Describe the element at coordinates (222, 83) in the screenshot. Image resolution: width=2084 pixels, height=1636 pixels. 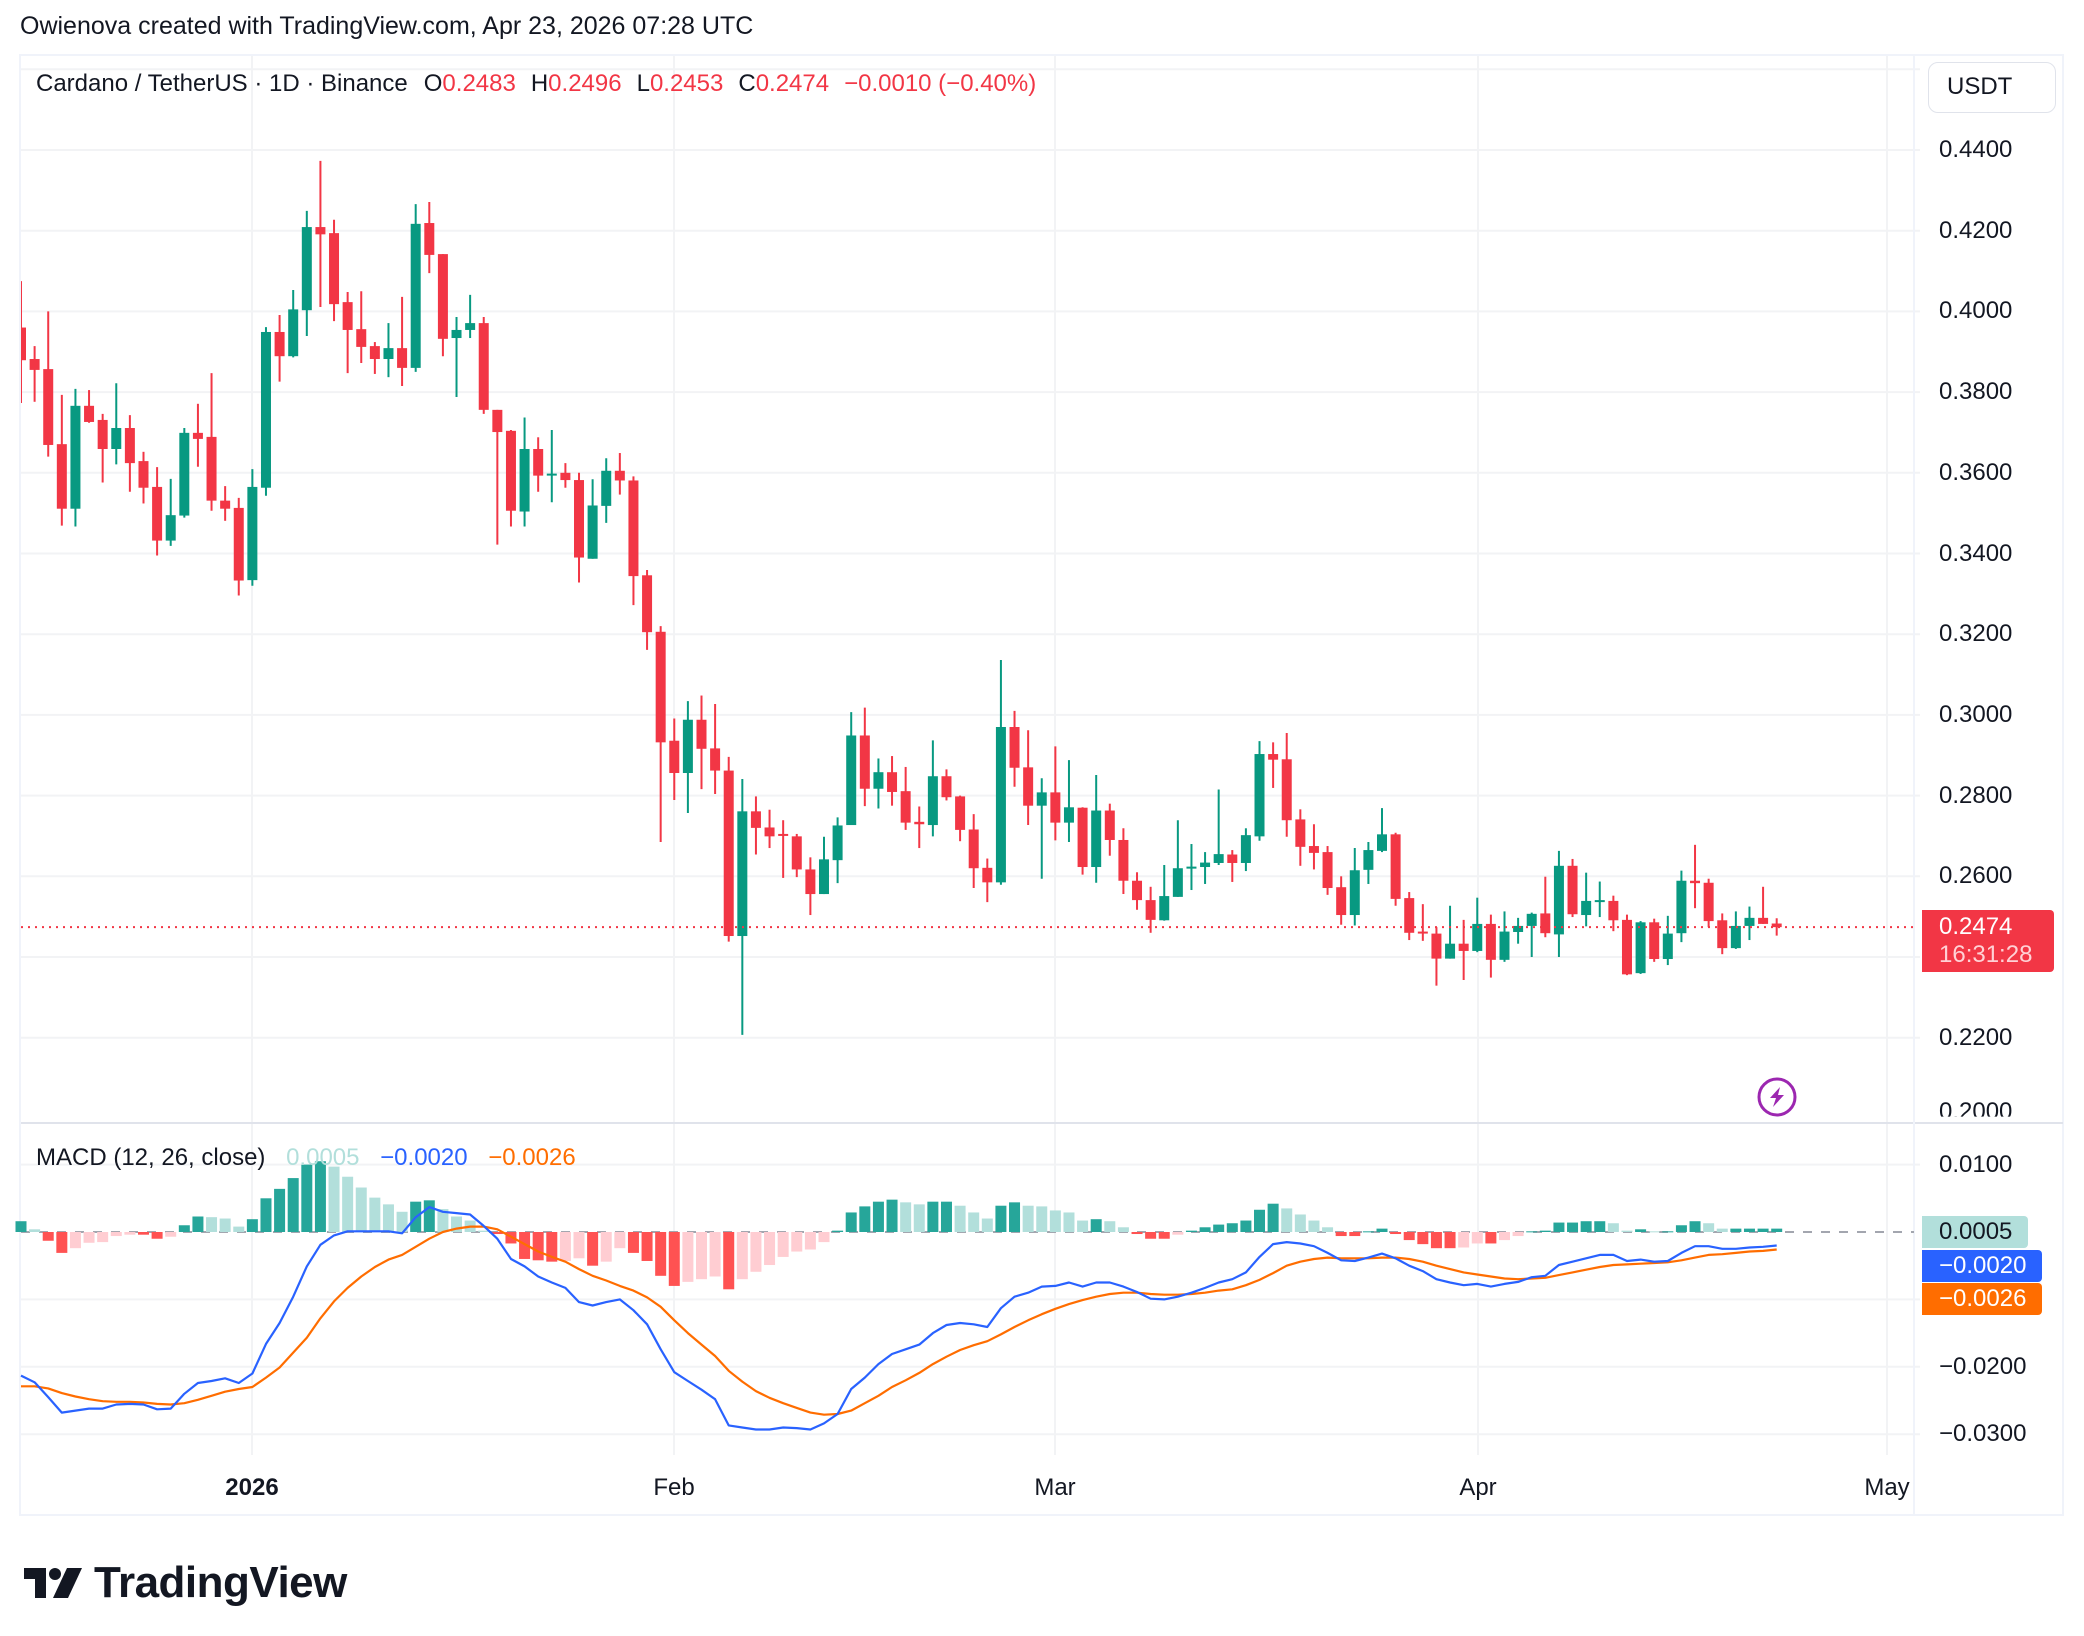
I see `symbol-title: Cardano / TetherUS · 1D · Binance` at that location.